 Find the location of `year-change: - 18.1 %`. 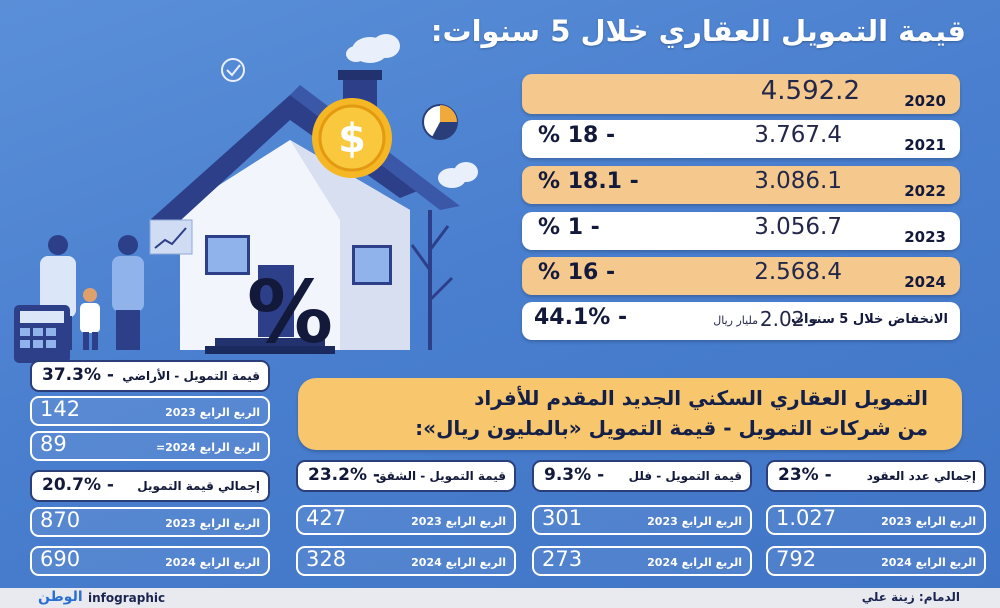

year-change: - 18.1 % is located at coordinates (588, 181).